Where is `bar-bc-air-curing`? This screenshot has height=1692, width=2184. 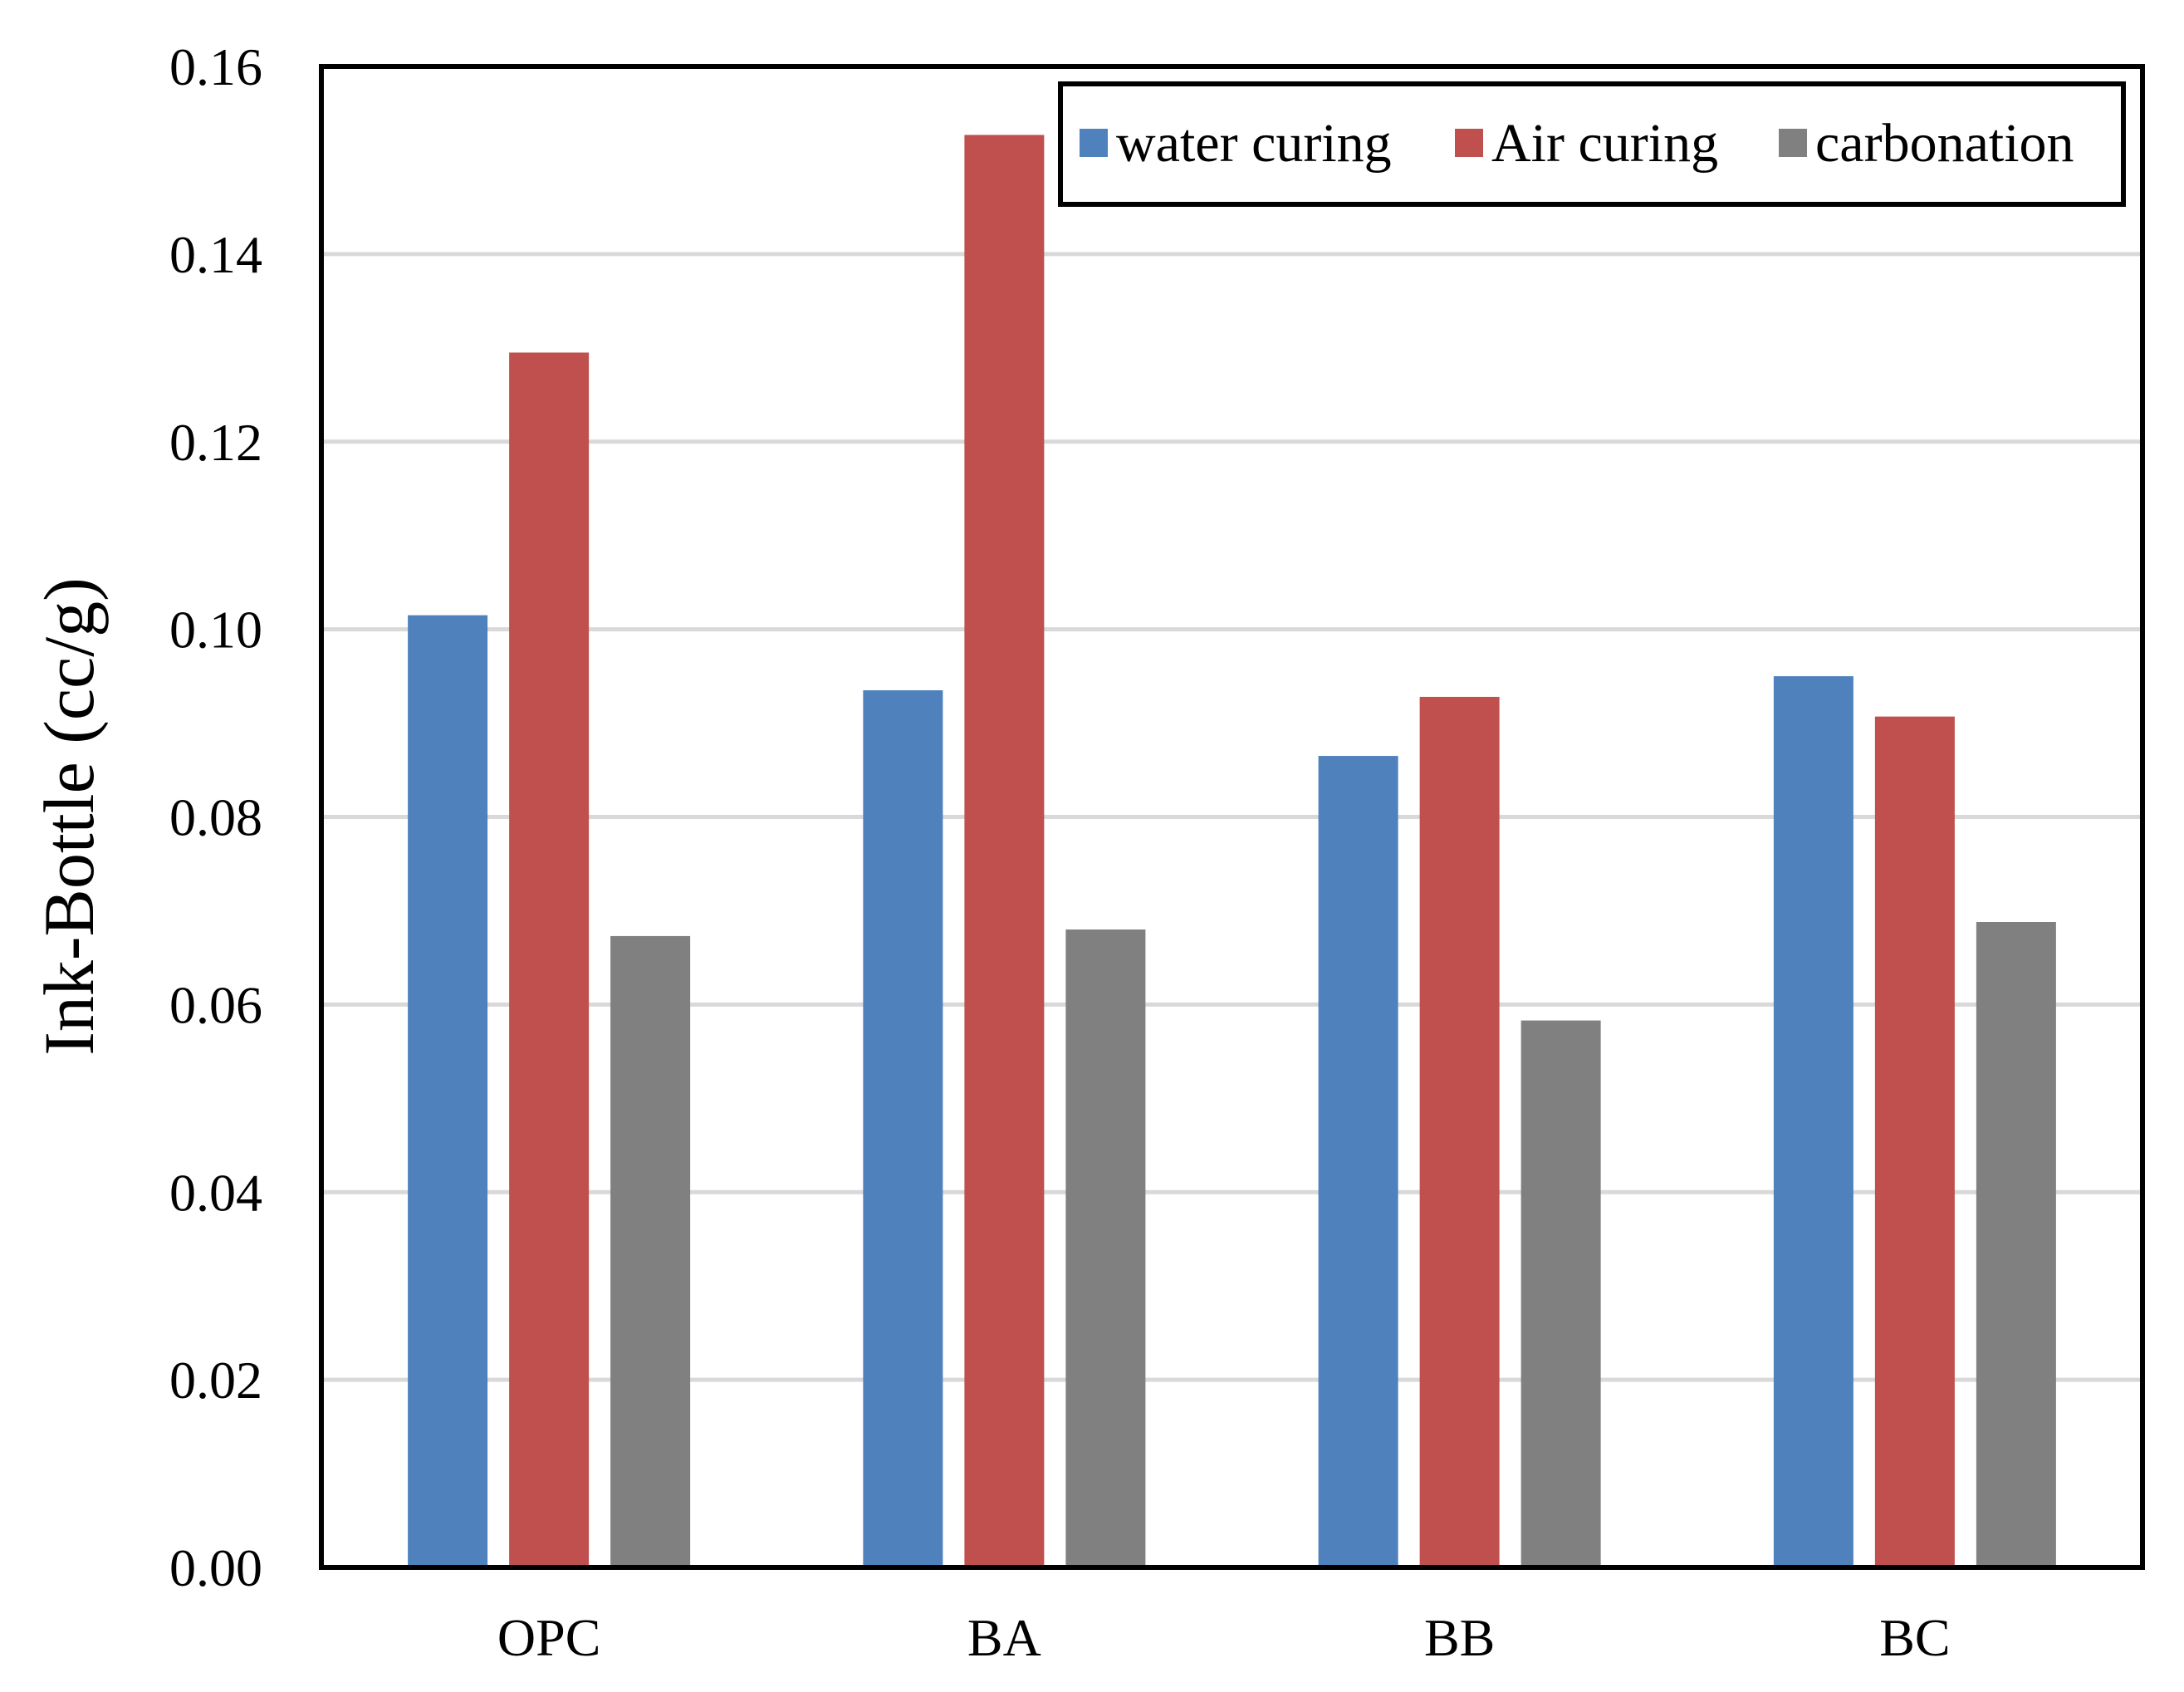
bar-bc-air-curing is located at coordinates (1914, 1141).